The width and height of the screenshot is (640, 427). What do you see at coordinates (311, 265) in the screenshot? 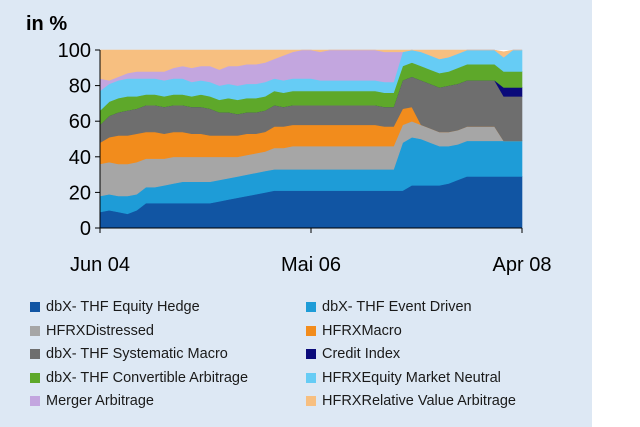
I see `x-tick-label: Mai 06` at bounding box center [311, 265].